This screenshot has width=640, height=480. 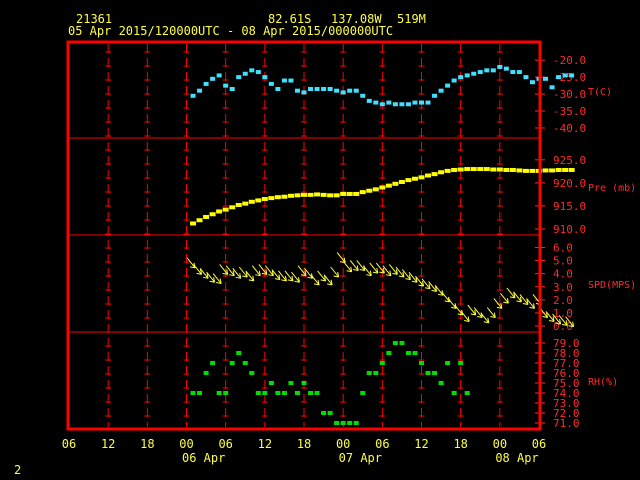 I want to click on x-day-label: 08 Apr, so click(x=516, y=458).